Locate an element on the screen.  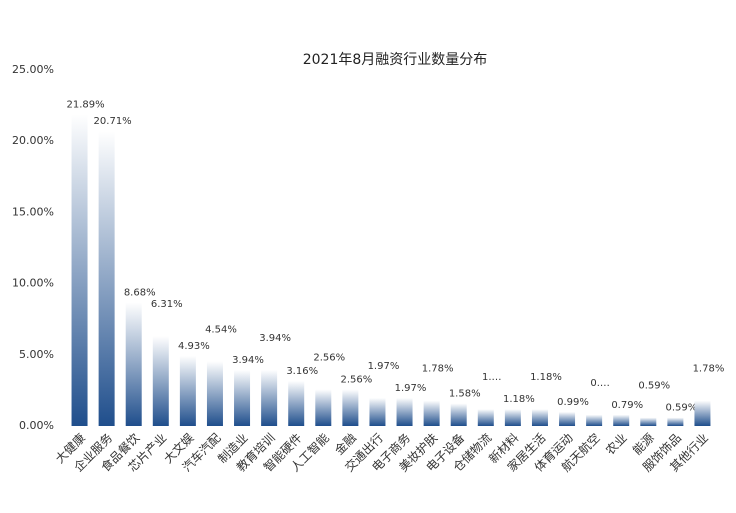
value-label: 21.89% is located at coordinates (85, 104).